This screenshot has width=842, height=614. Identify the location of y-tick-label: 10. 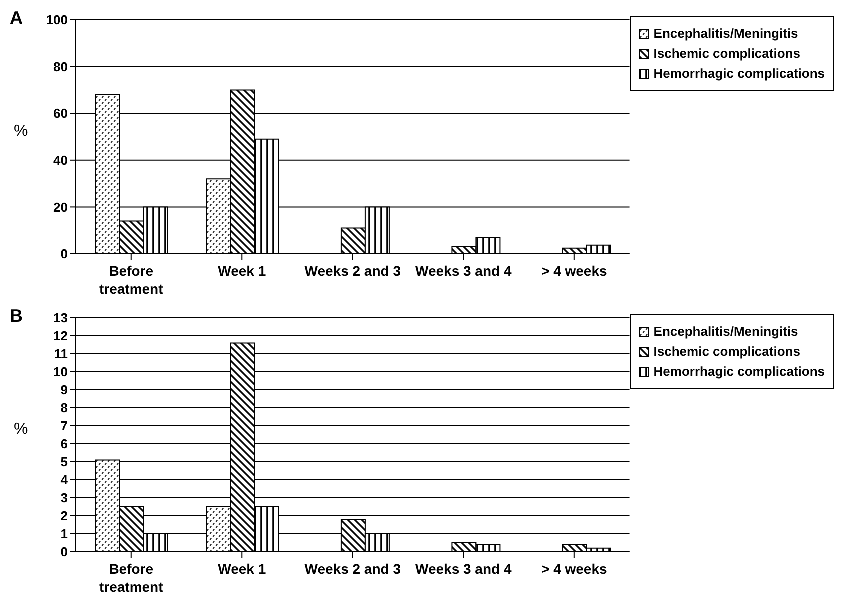
(61, 372).